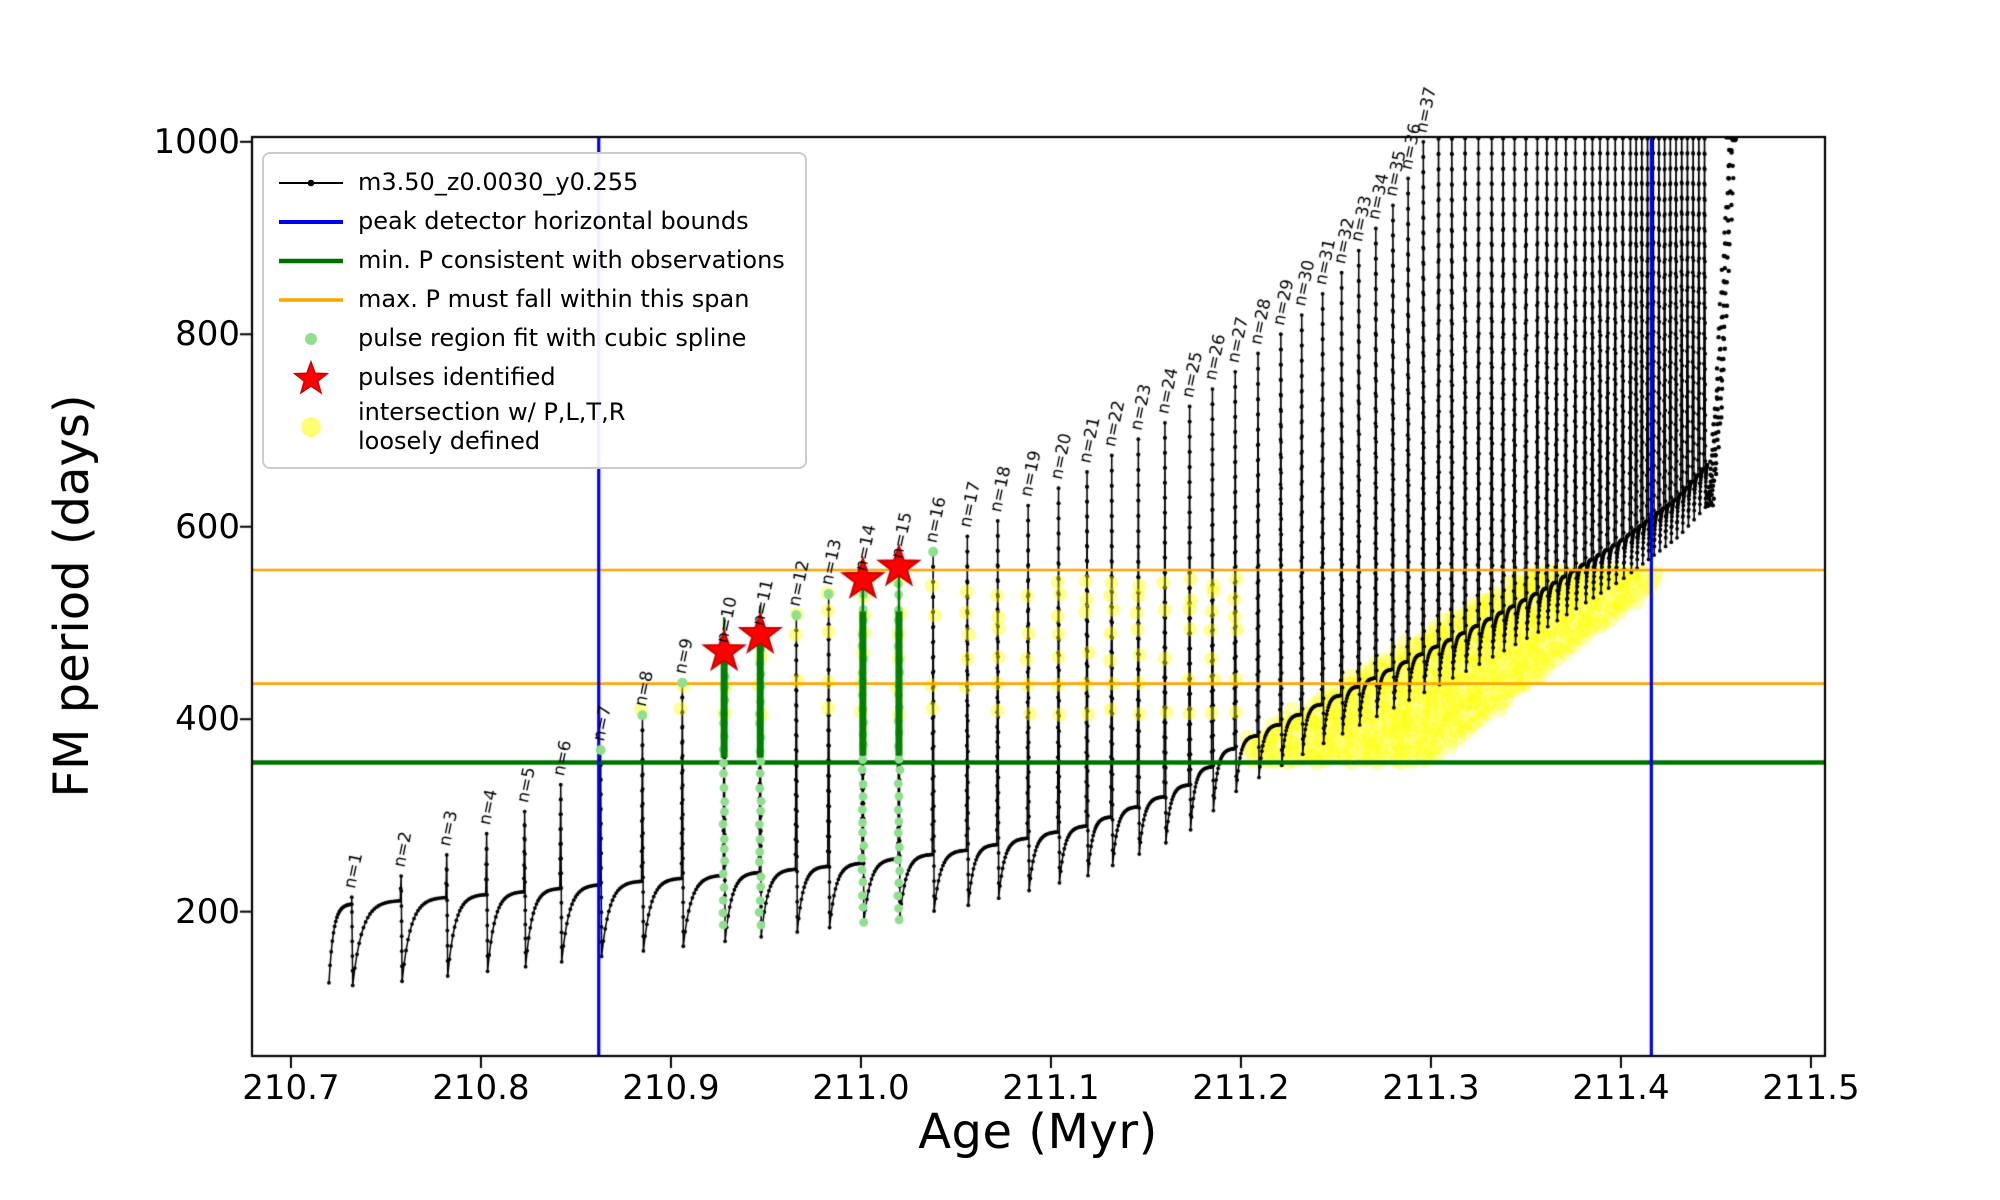  I want to click on legend-item: pulse region fit with cubic spline, so click(529, 339).